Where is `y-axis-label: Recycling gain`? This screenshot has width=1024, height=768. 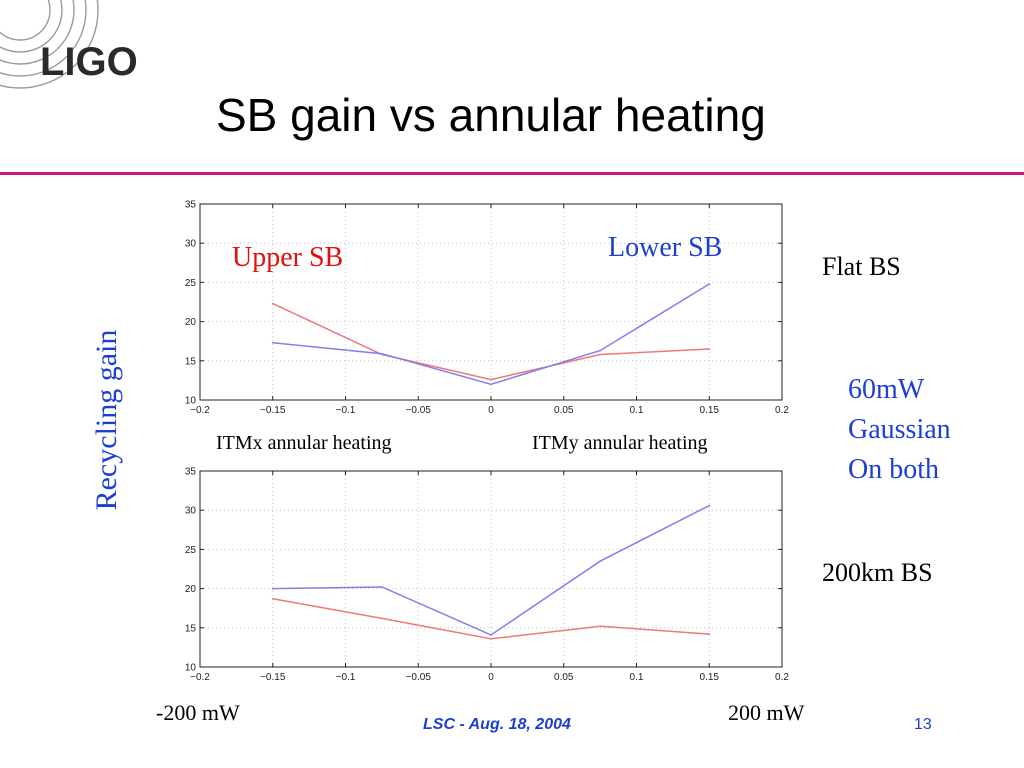 y-axis-label: Recycling gain is located at coordinates (106, 420).